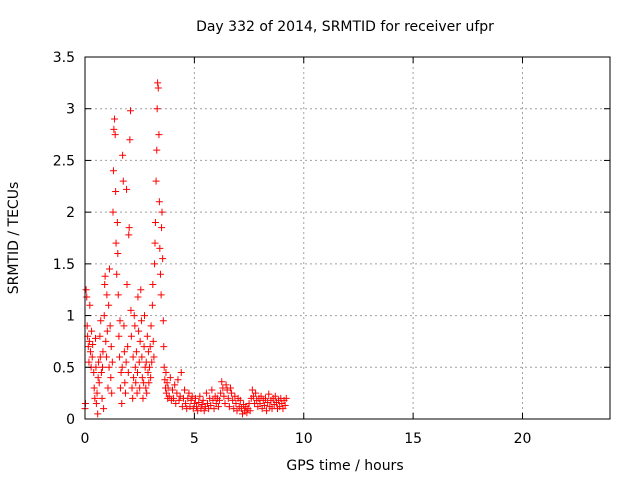 Image resolution: width=640 pixels, height=480 pixels. What do you see at coordinates (70, 317) in the screenshot?
I see `y-tick-label: 1` at bounding box center [70, 317].